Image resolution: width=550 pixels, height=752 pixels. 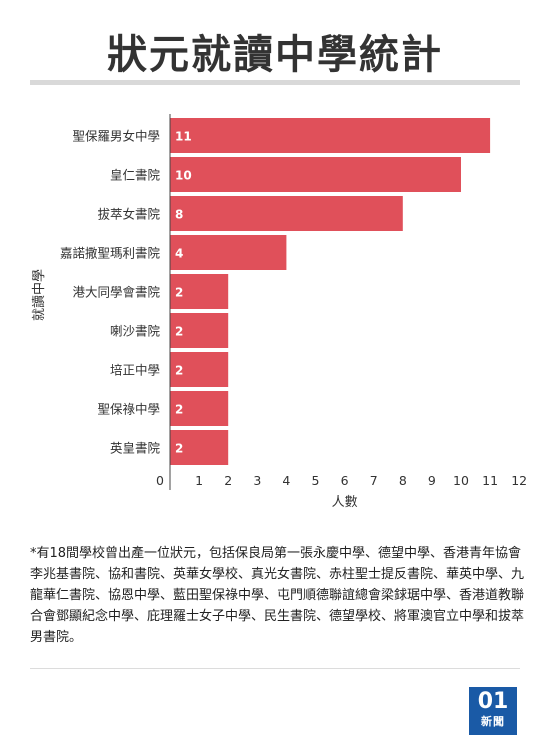 I want to click on y-axis-title: 就讀中學, so click(x=39, y=295).